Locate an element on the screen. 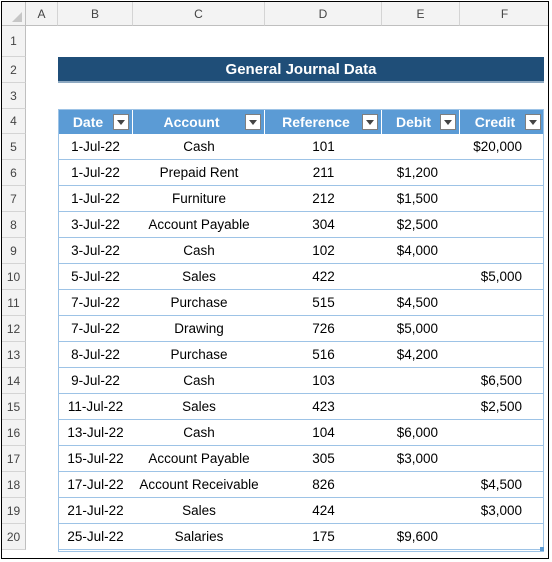  header-debit: Debit is located at coordinates (421, 121).